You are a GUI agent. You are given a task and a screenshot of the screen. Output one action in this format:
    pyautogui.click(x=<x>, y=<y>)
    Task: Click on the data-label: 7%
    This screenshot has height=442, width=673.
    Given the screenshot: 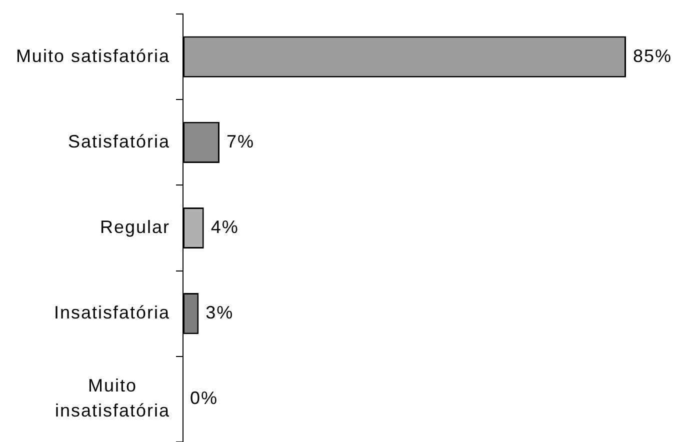 What is the action you would take?
    pyautogui.click(x=240, y=141)
    